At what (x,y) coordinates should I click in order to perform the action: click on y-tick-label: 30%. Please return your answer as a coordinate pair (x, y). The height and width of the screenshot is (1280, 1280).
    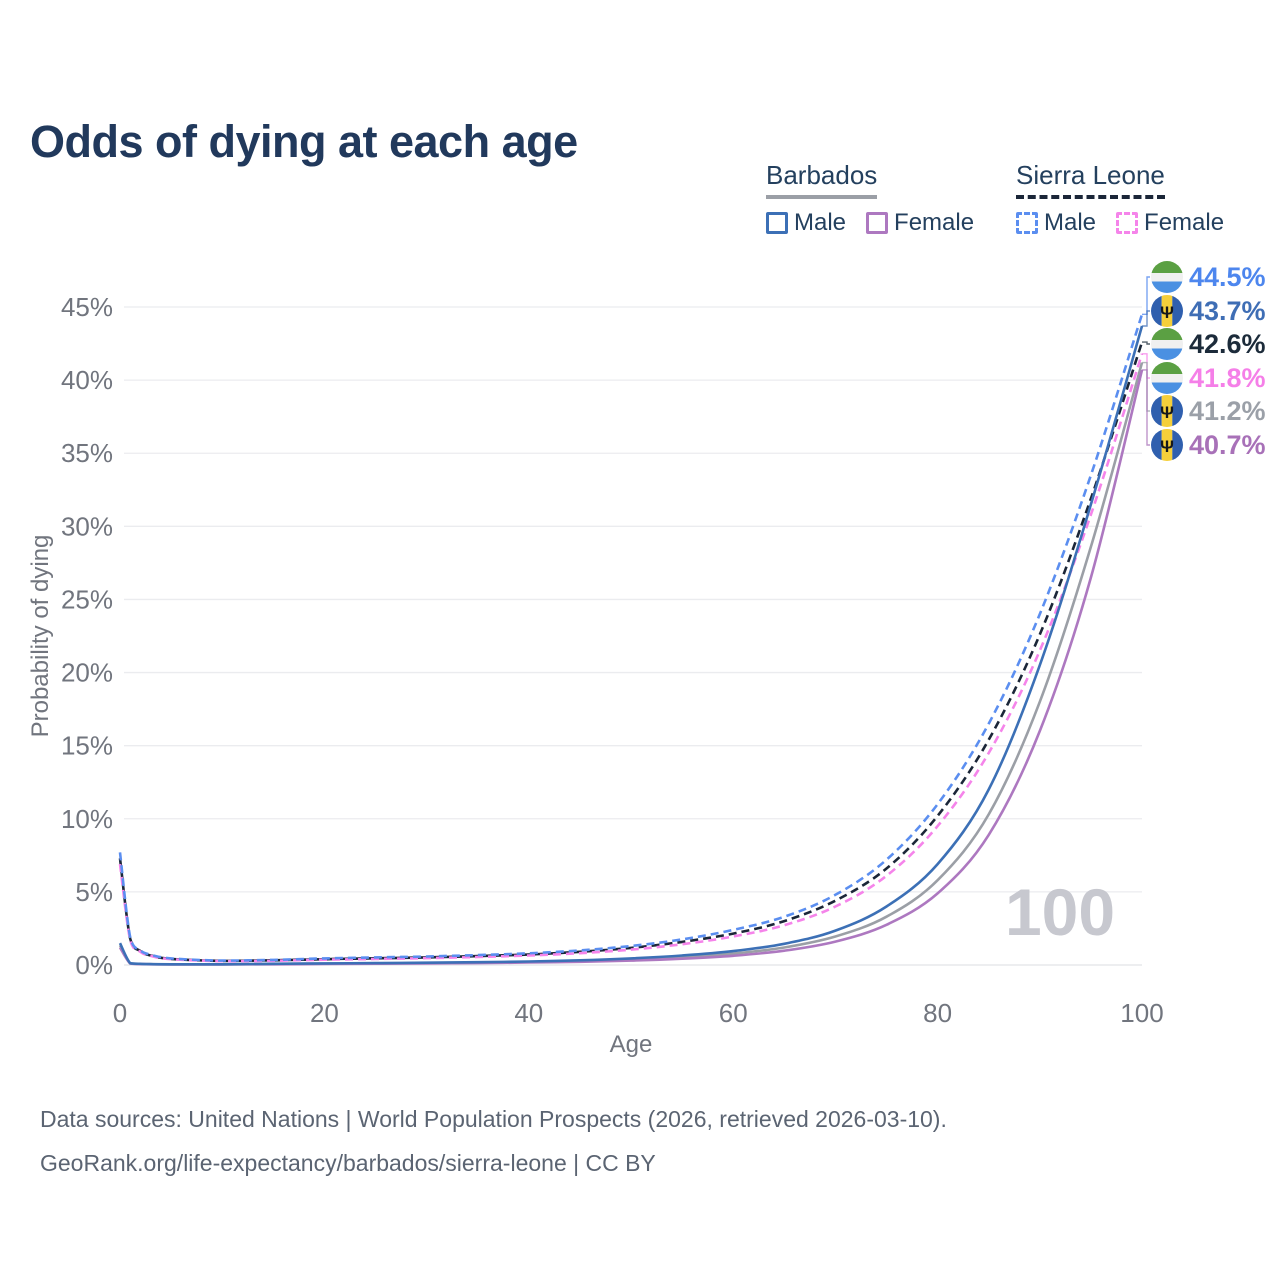
    Looking at the image, I should click on (87, 526).